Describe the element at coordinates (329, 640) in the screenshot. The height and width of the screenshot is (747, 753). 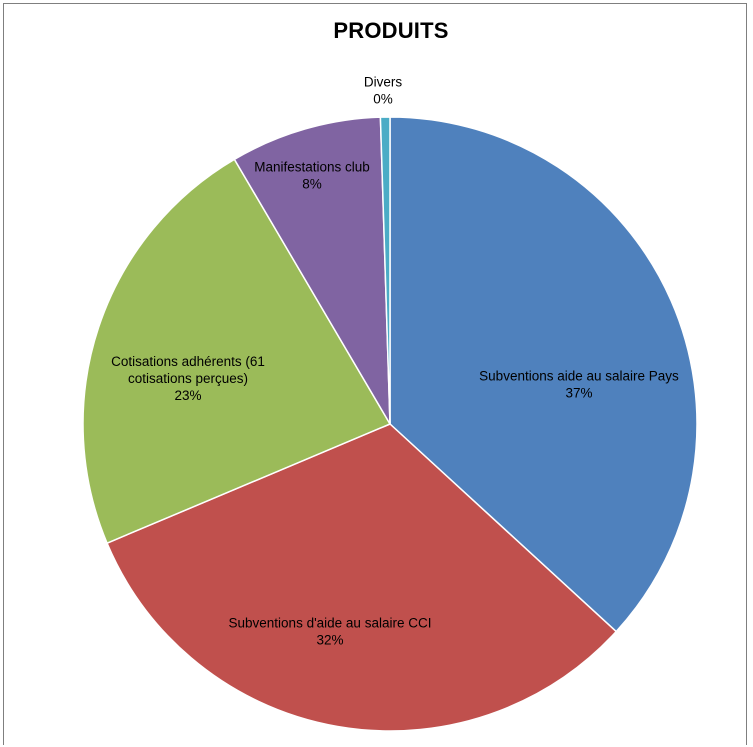
I see `slice-label-line: 32%` at that location.